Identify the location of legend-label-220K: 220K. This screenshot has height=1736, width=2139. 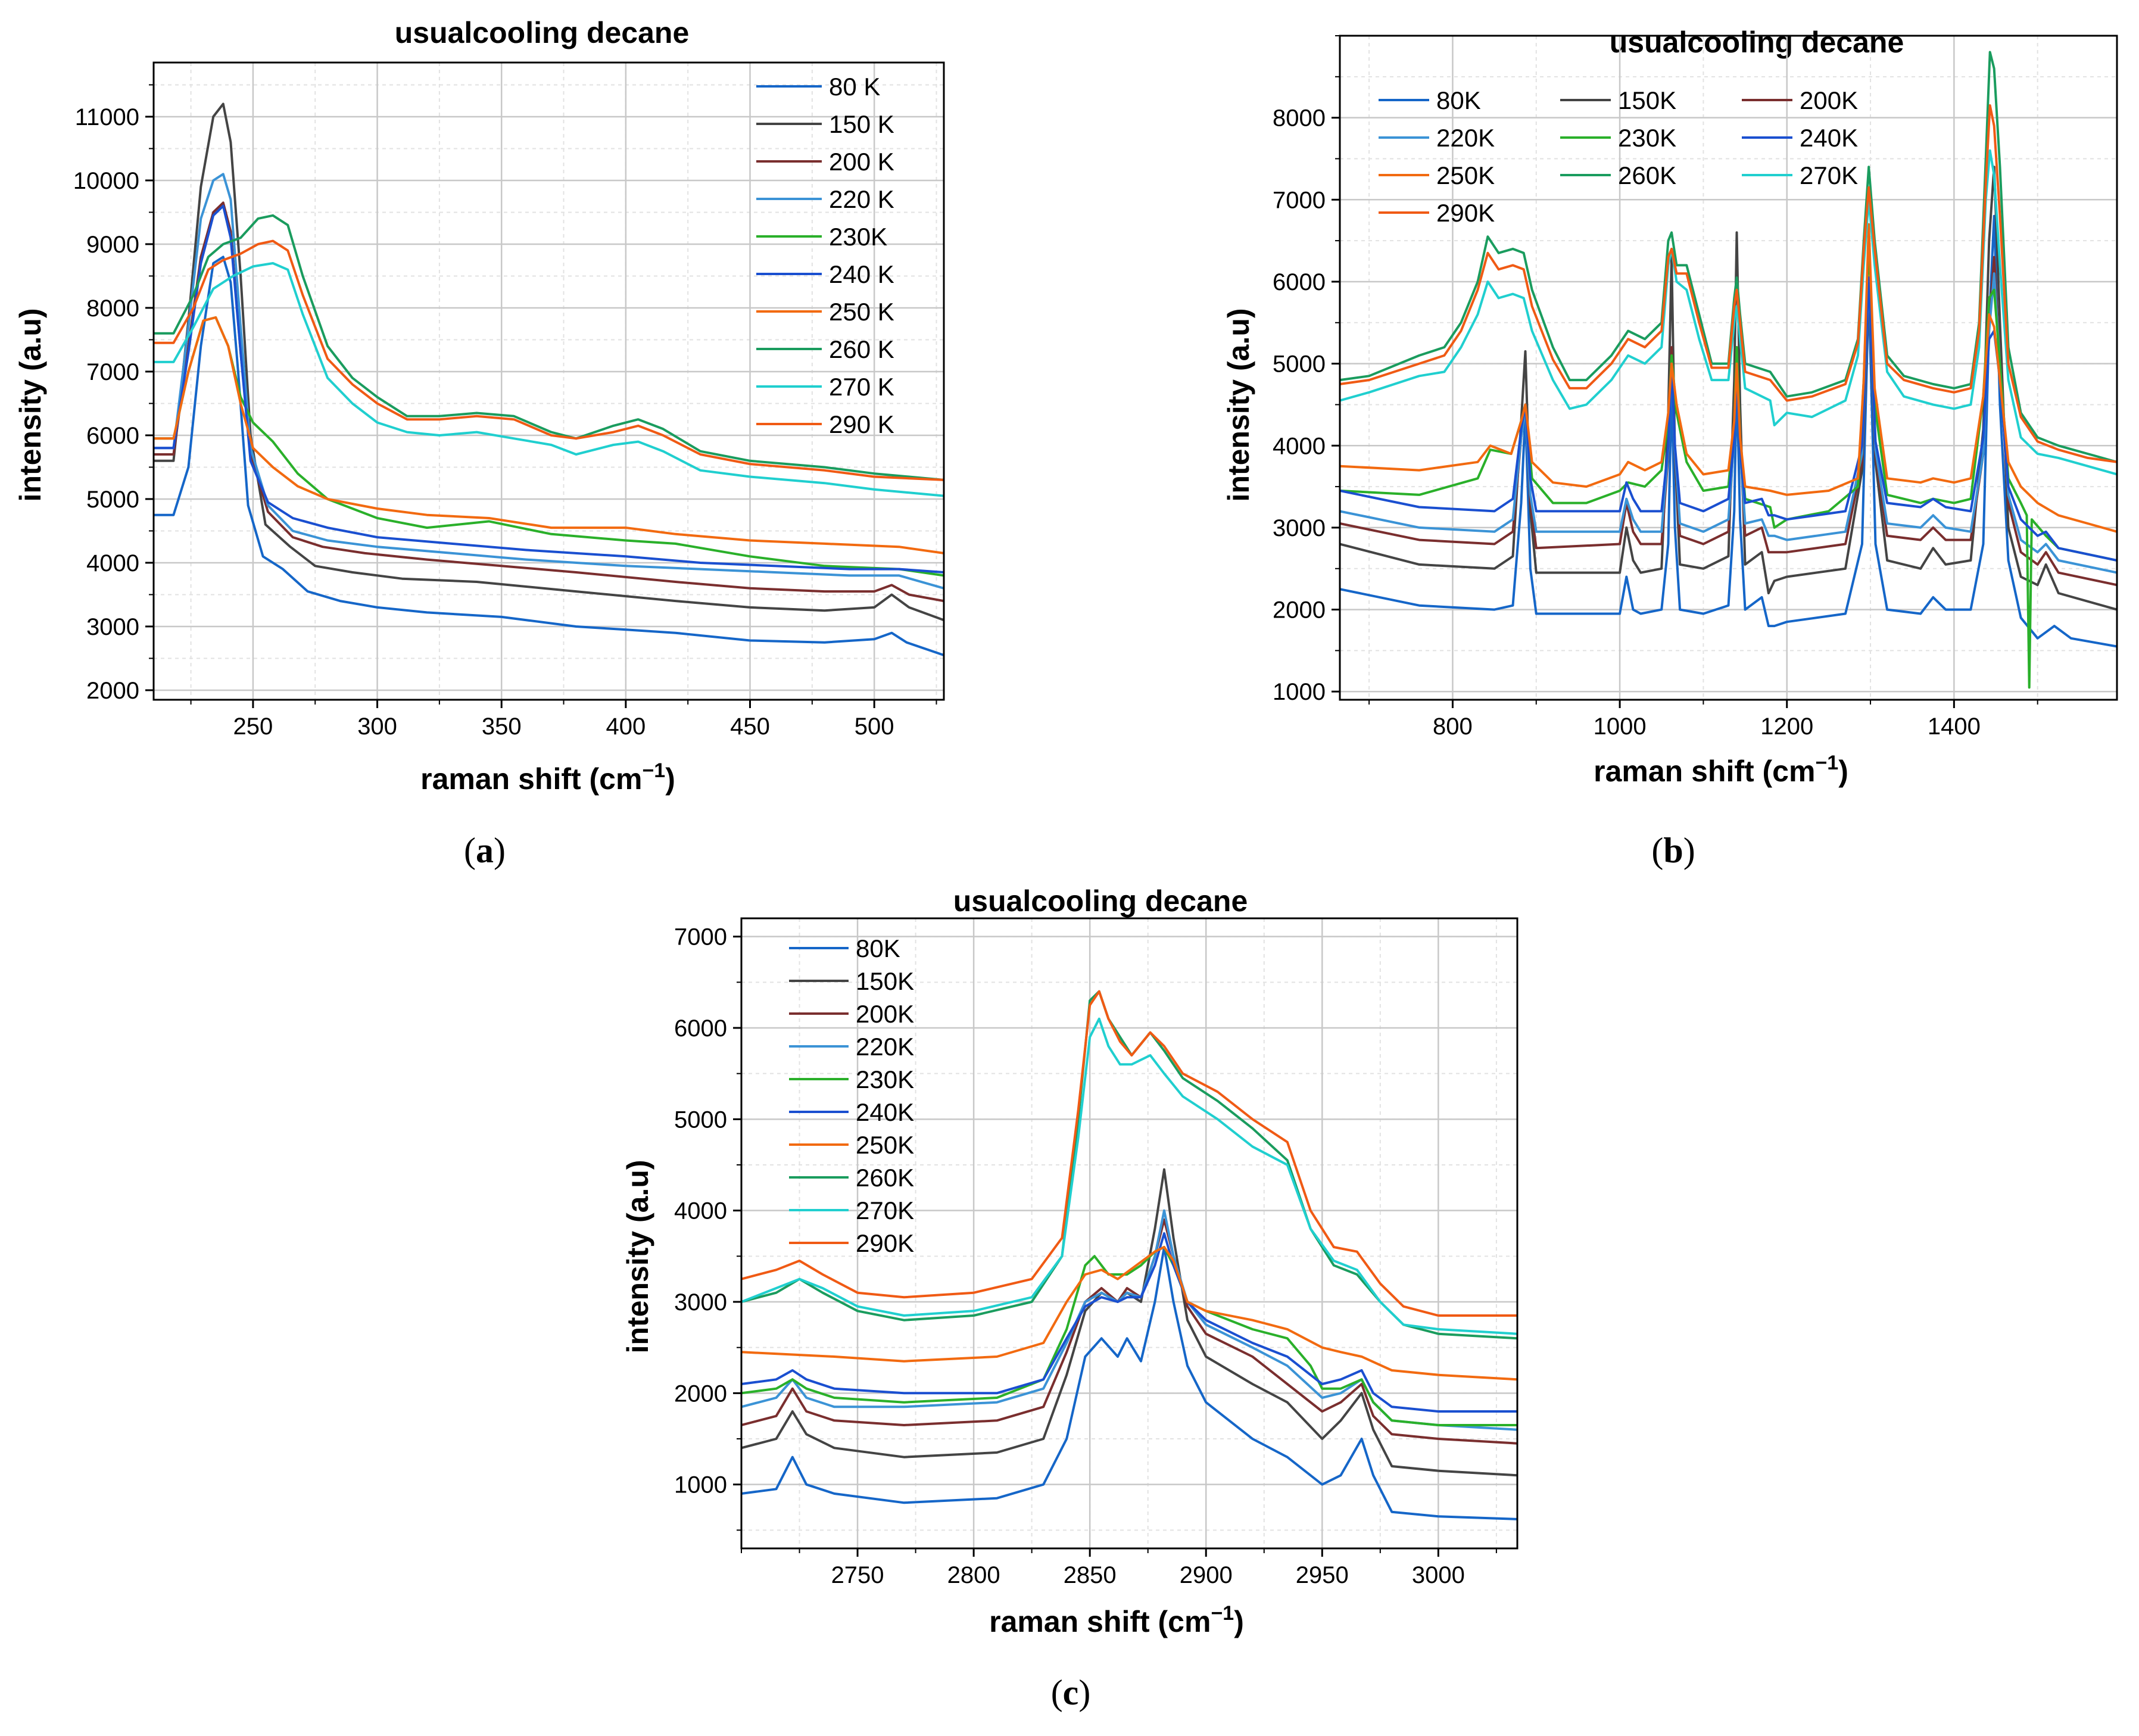
(885, 1047).